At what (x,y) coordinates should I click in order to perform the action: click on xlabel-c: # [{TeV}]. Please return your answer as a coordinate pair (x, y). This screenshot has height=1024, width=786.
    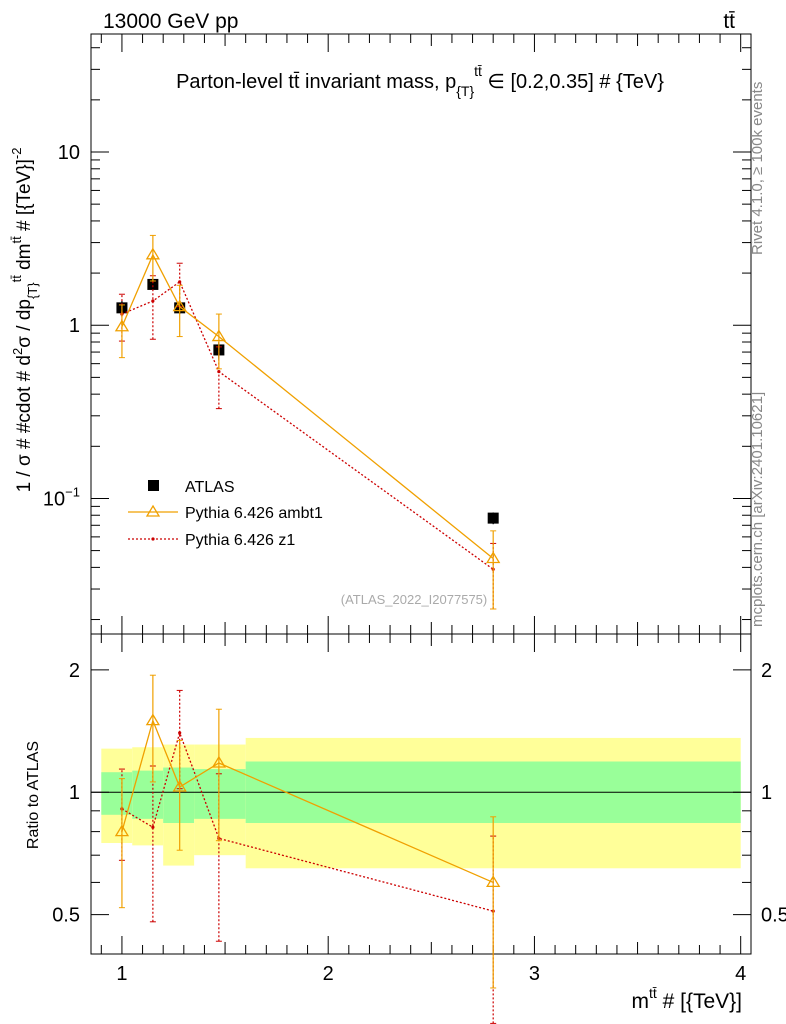
    Looking at the image, I should click on (699, 1001).